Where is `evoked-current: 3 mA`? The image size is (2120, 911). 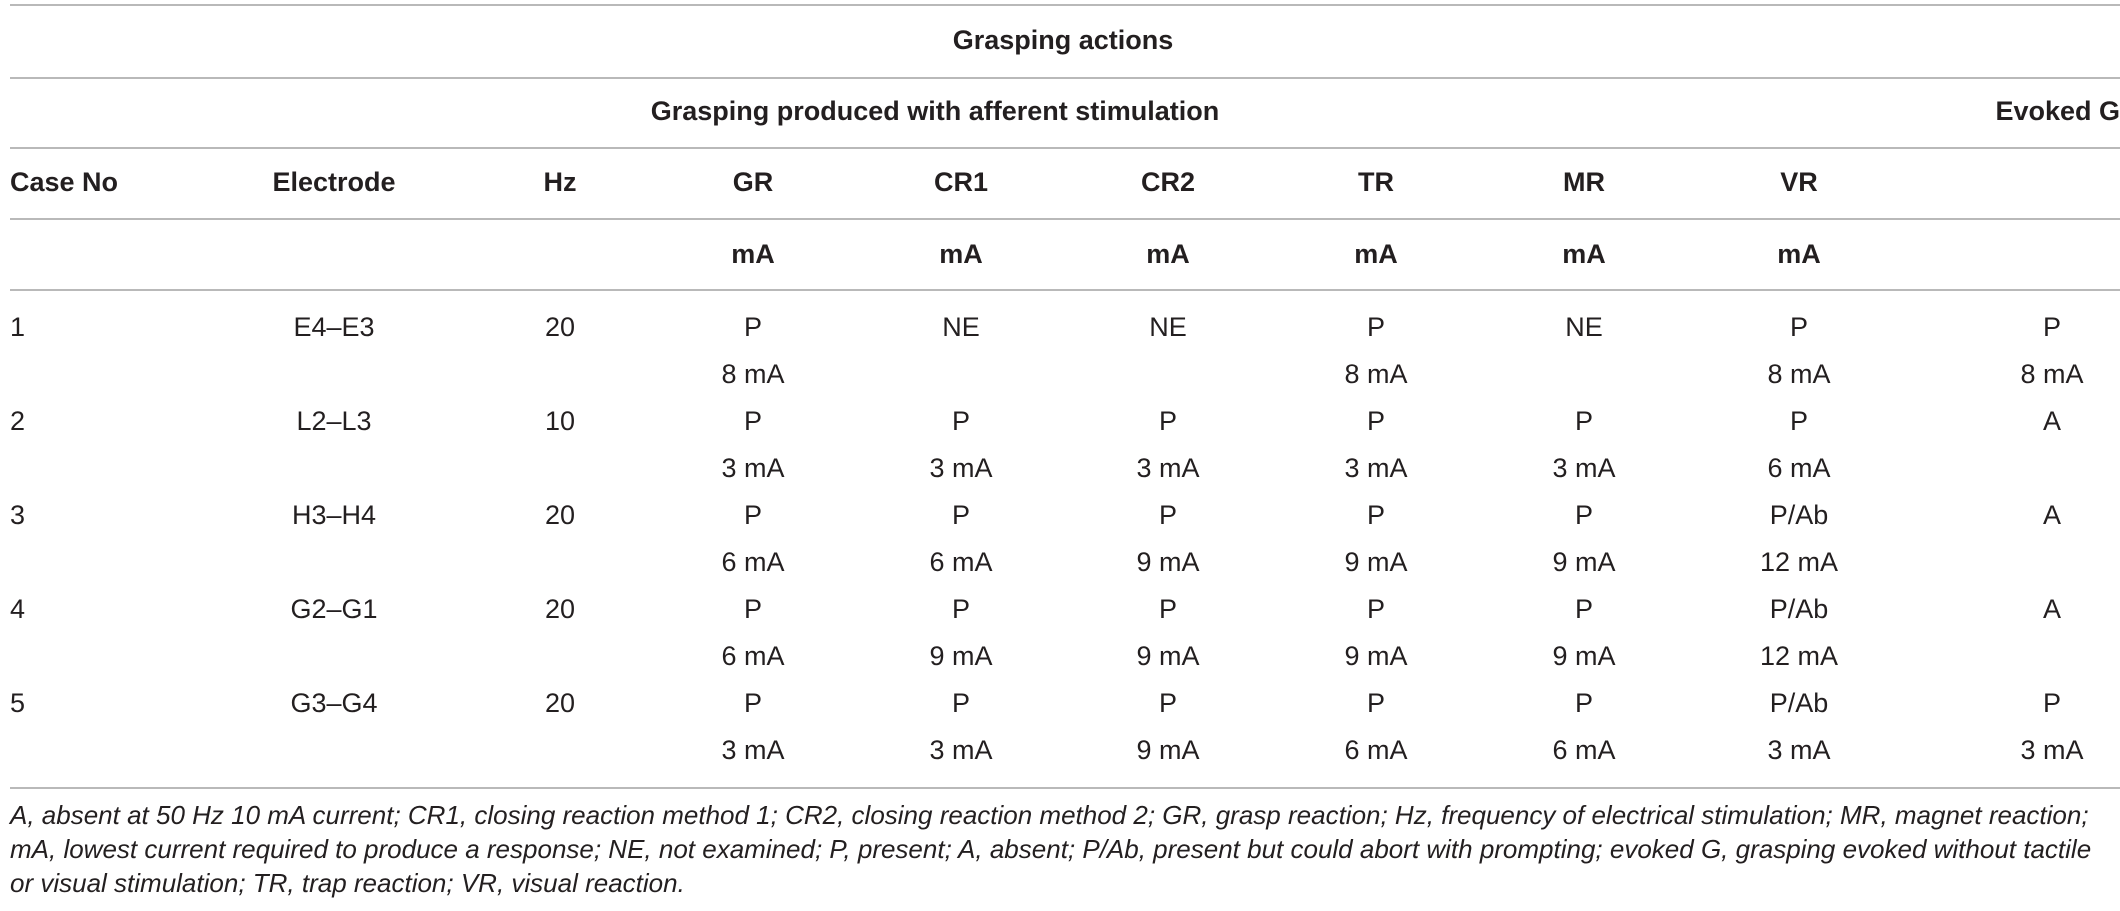
evoked-current: 3 mA is located at coordinates (2052, 750).